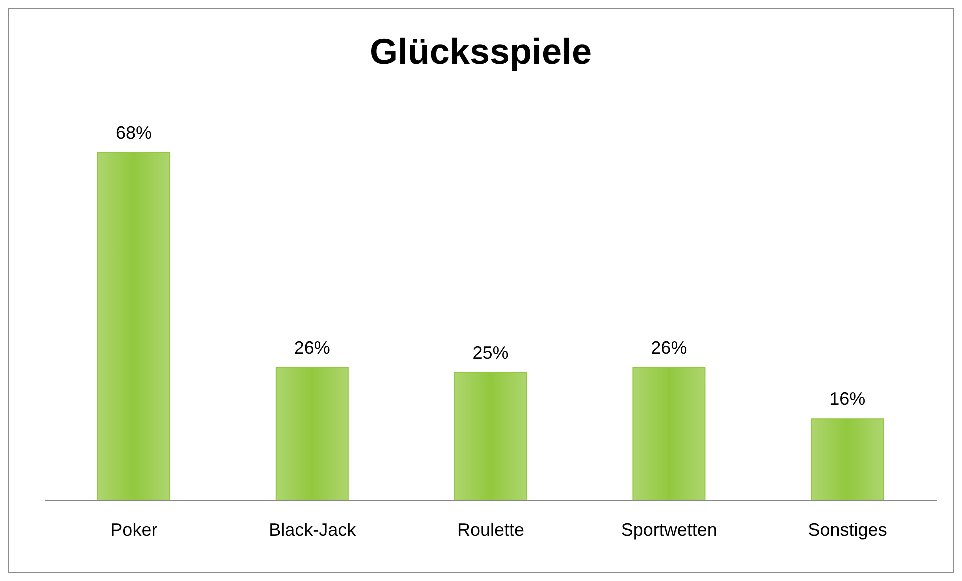  Describe the element at coordinates (848, 530) in the screenshot. I see `x-tick-label: Sonstiges` at that location.